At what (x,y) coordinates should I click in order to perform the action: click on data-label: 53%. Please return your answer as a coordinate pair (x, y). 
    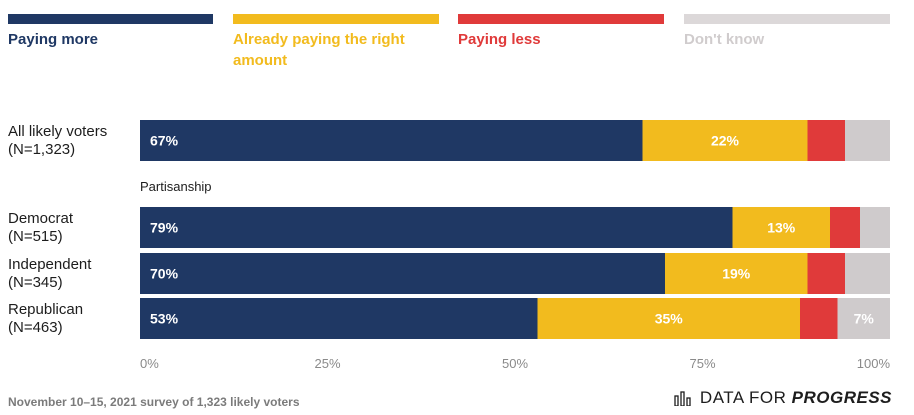
    Looking at the image, I should click on (164, 319).